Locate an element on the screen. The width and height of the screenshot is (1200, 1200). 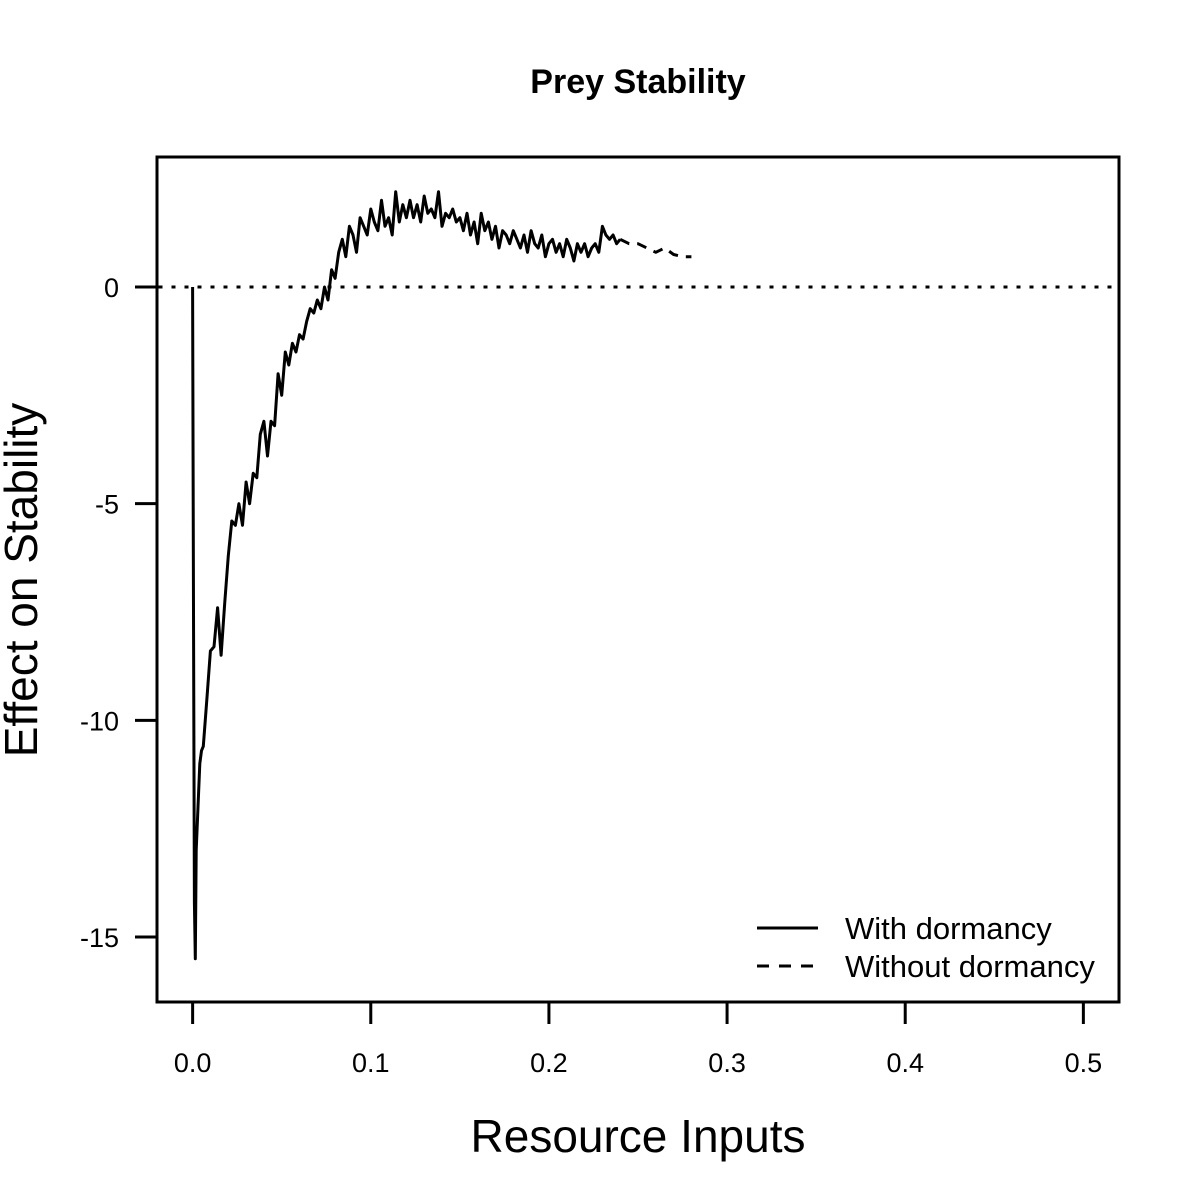
x-tick-label: 0.2 is located at coordinates (549, 1063).